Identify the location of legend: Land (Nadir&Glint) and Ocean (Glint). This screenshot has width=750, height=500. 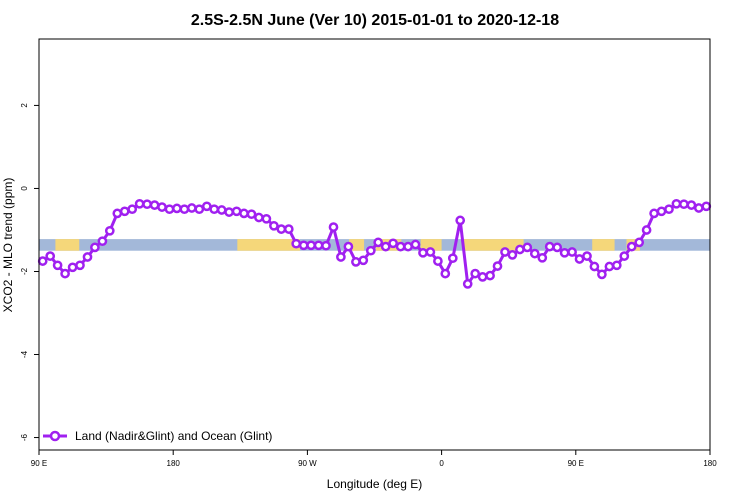
(157, 436).